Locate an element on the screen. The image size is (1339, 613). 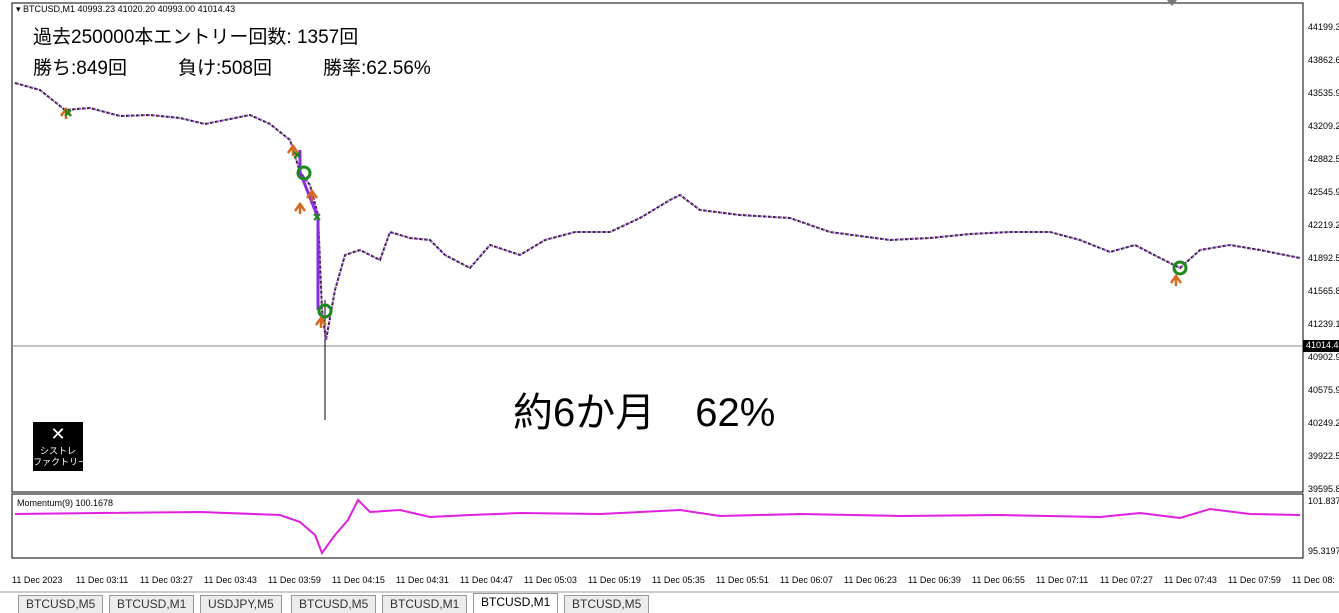
indicator-panel is located at coordinates (657, 526).